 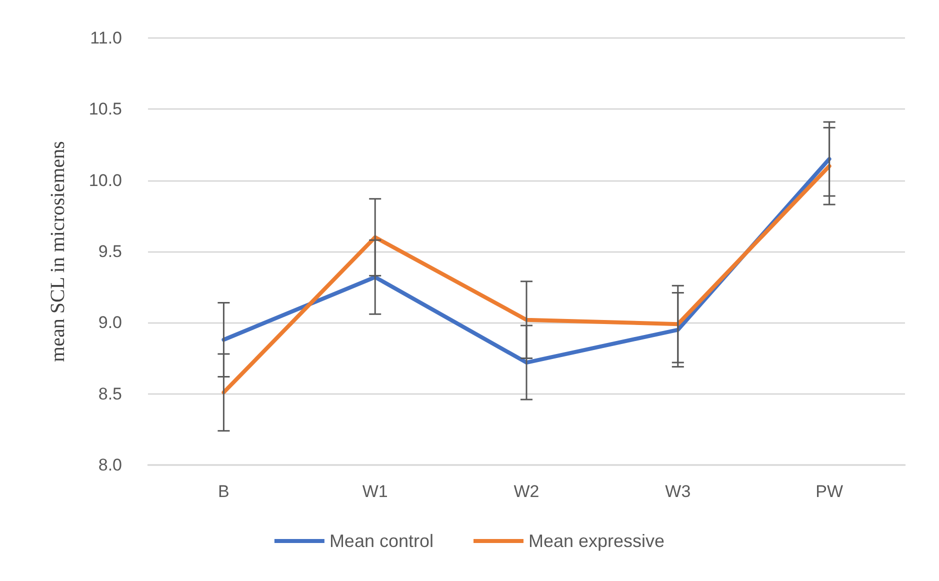 What do you see at coordinates (678, 491) in the screenshot?
I see `x-tick-label: W3` at bounding box center [678, 491].